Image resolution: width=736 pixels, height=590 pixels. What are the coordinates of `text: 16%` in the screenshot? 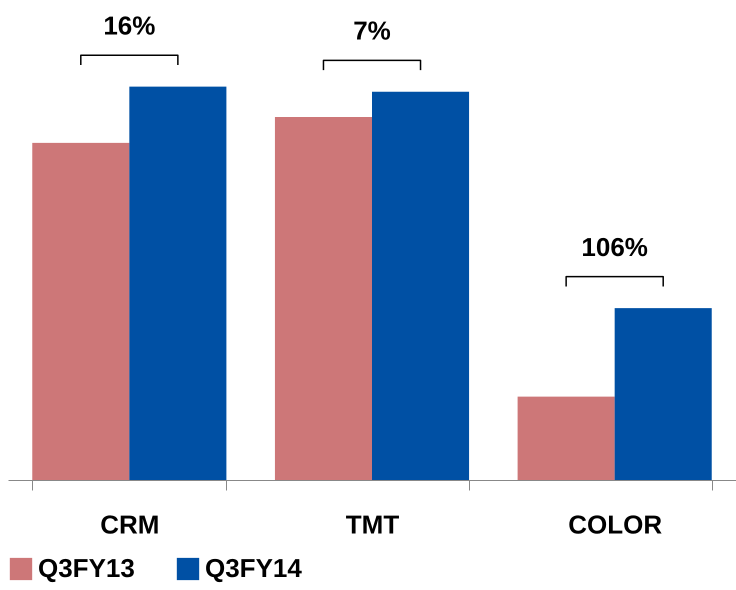 It's located at (129, 25).